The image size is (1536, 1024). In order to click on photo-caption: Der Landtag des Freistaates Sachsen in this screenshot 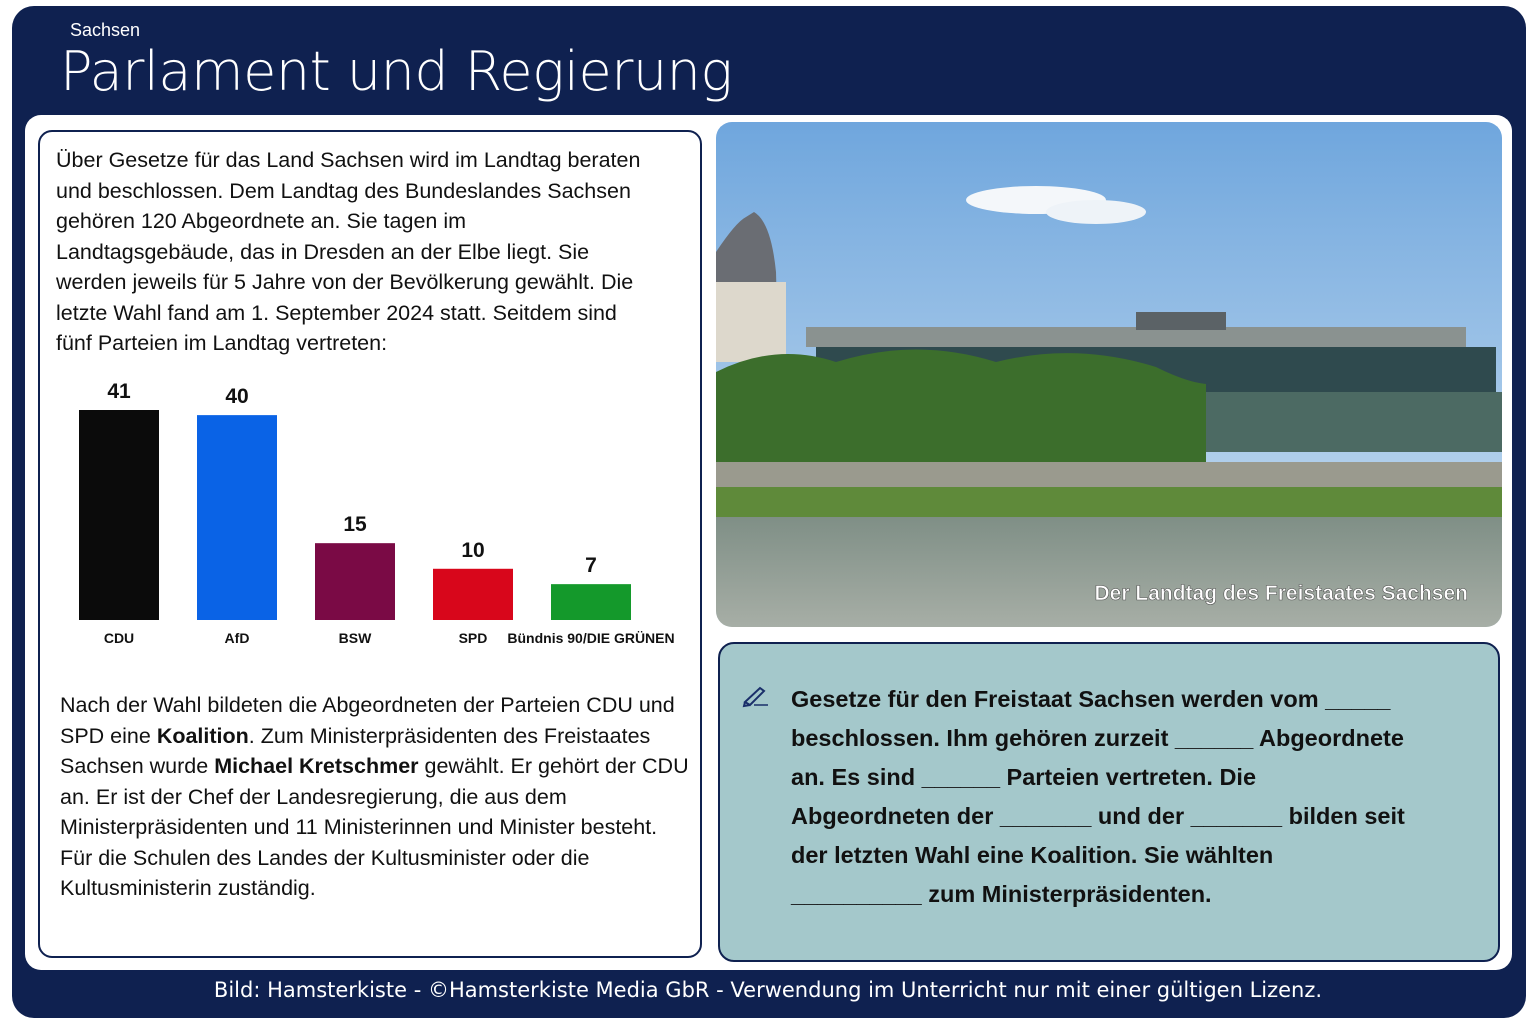, I will do `click(1281, 593)`.